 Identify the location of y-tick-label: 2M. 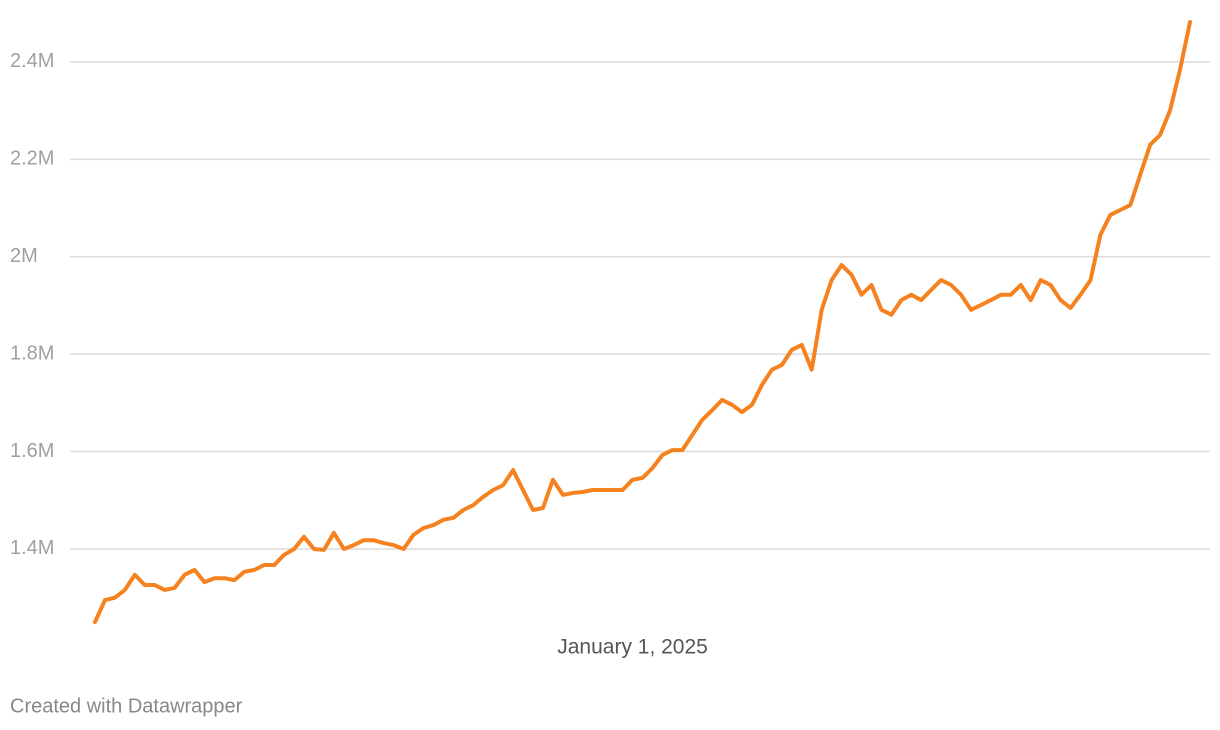
(24, 256).